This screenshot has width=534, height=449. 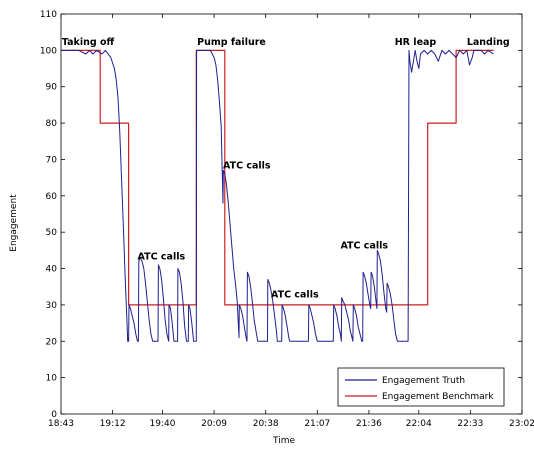 What do you see at coordinates (88, 42) in the screenshot?
I see `annotation-label: Taking off` at bounding box center [88, 42].